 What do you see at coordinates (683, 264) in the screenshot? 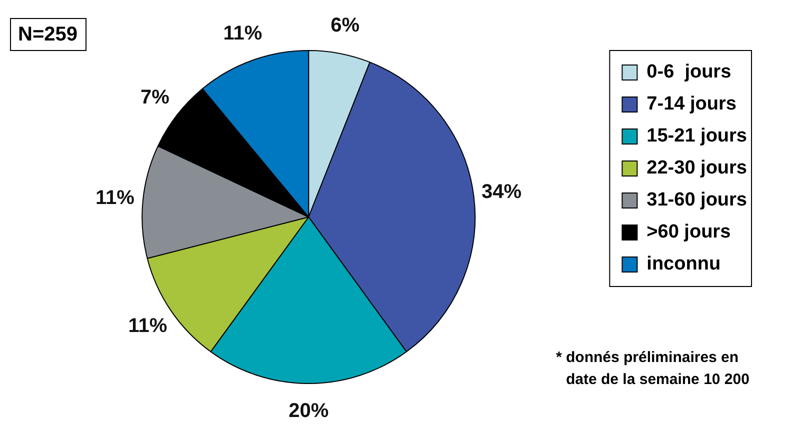
I see `legend-label: inconnu` at bounding box center [683, 264].